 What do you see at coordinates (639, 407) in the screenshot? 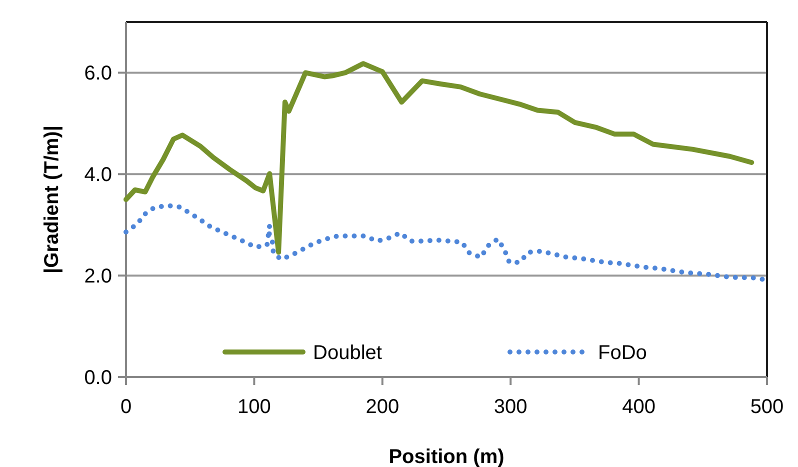
I see `x-tick-label: 400` at bounding box center [639, 407].